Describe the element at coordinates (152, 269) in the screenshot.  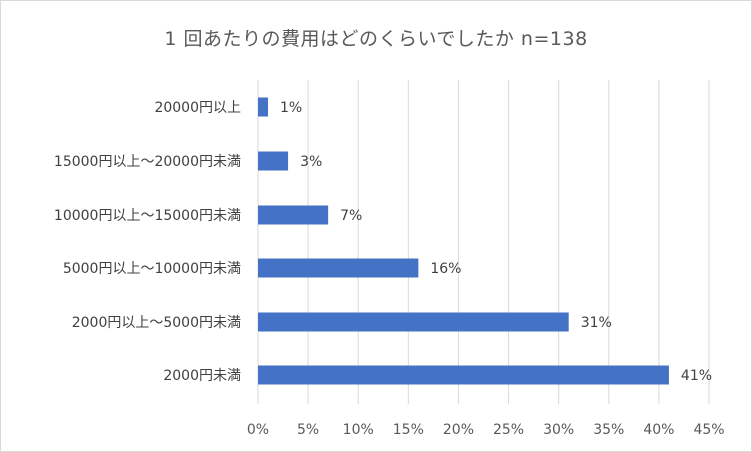
I see `category-label: 5000円以上～10000円未満` at that location.